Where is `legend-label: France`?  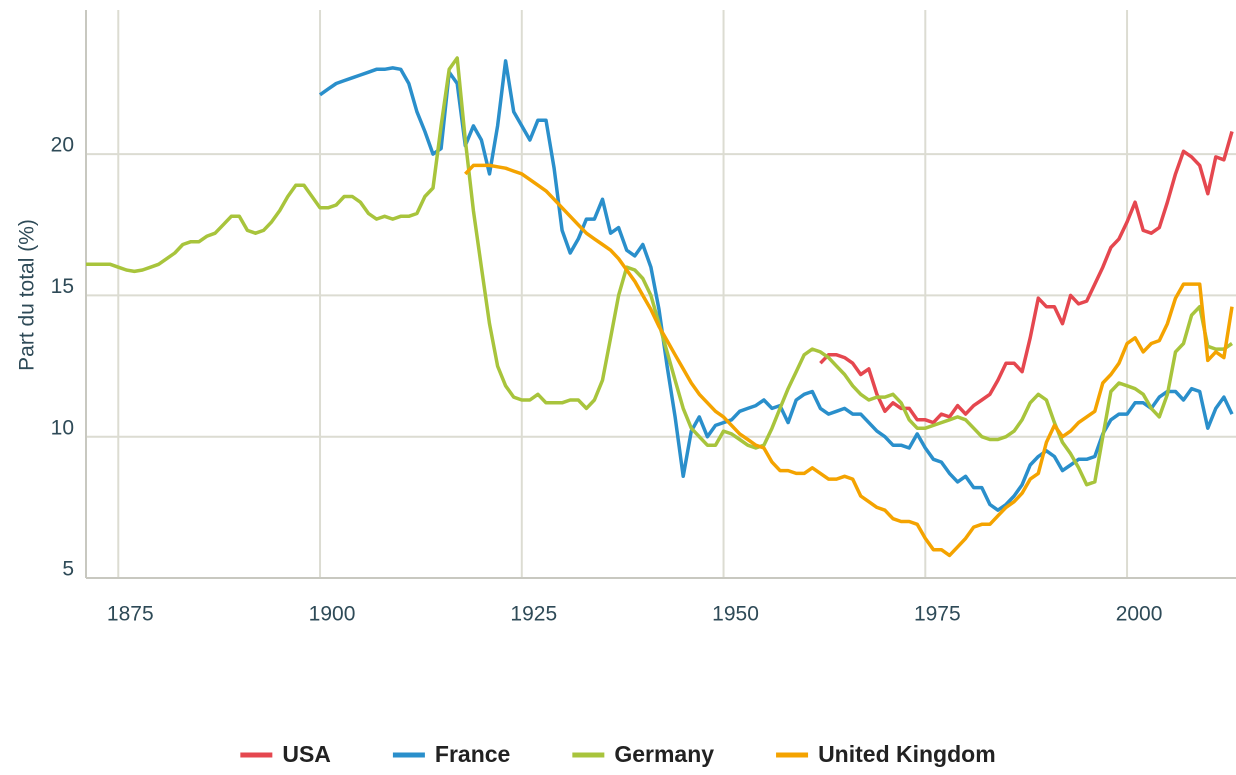
legend-label: France is located at coordinates (472, 754).